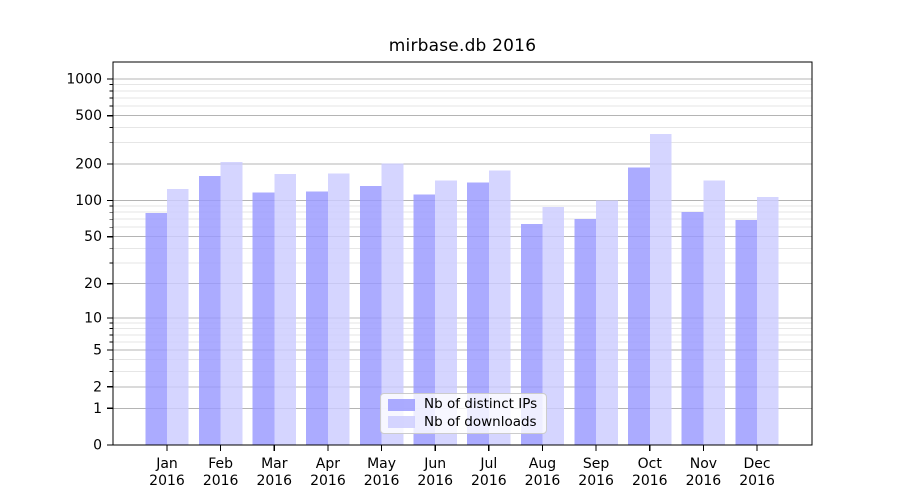 Image resolution: width=900 pixels, height=500 pixels. I want to click on legend-item-downloads: Nb of downloads, so click(463, 421).